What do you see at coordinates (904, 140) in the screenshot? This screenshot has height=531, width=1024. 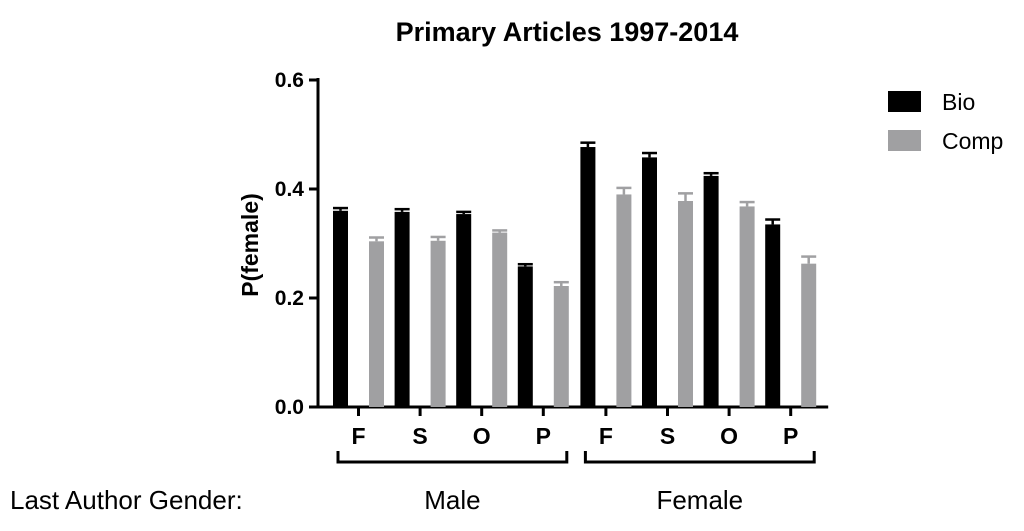 I see `legend-swatch-comp` at bounding box center [904, 140].